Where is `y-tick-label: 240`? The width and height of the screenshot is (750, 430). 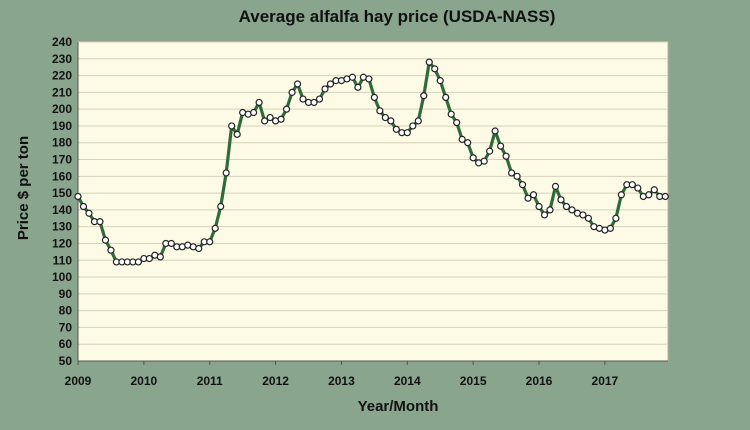 y-tick-label: 240 is located at coordinates (62, 42).